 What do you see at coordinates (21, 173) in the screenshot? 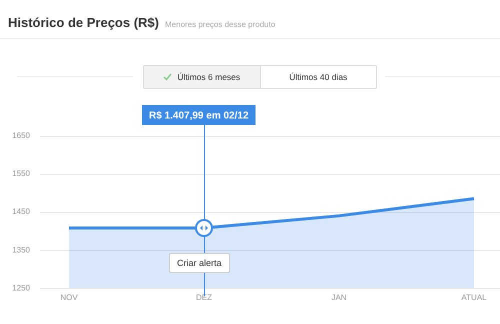
I see `y-tick-label: 1550` at bounding box center [21, 173].